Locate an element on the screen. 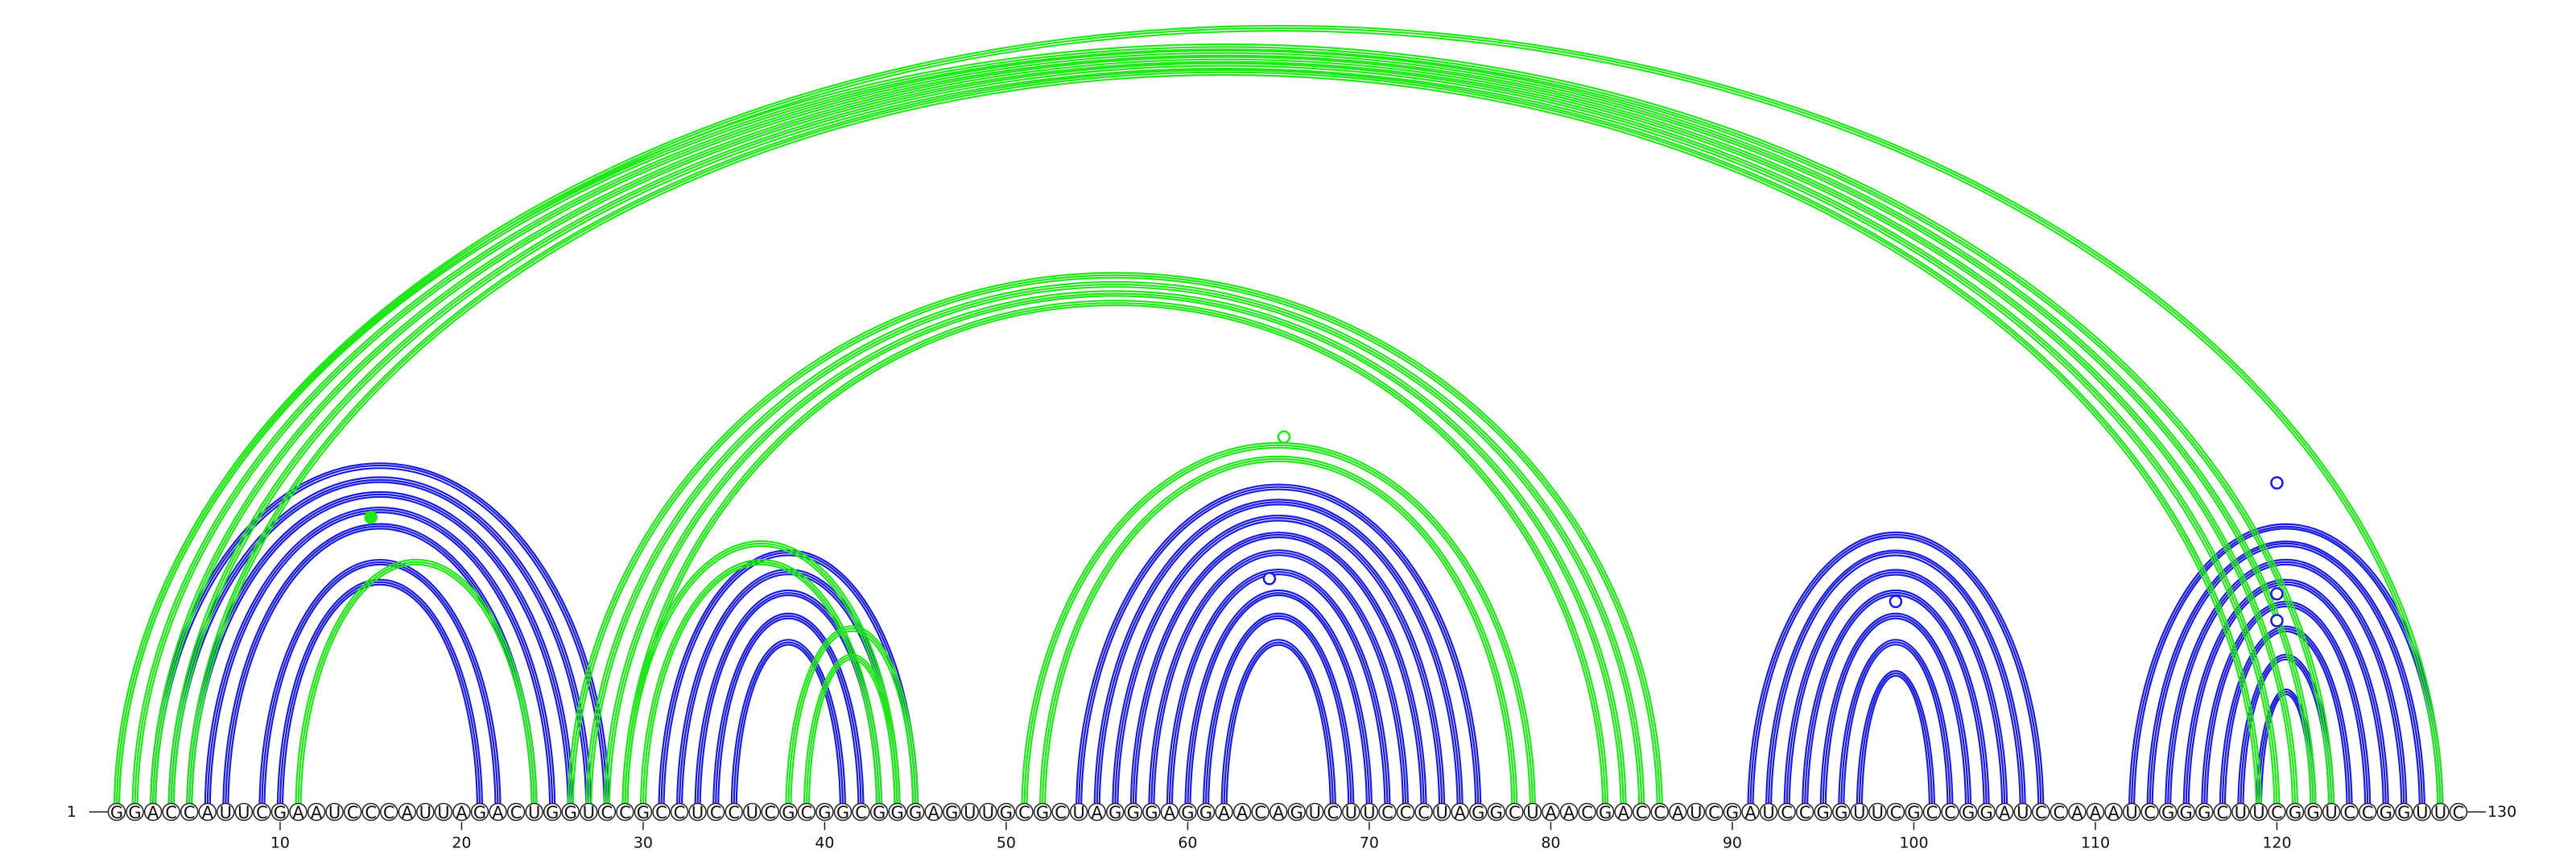 This screenshot has width=2576, height=857. svg-text: 90 is located at coordinates (1732, 843).